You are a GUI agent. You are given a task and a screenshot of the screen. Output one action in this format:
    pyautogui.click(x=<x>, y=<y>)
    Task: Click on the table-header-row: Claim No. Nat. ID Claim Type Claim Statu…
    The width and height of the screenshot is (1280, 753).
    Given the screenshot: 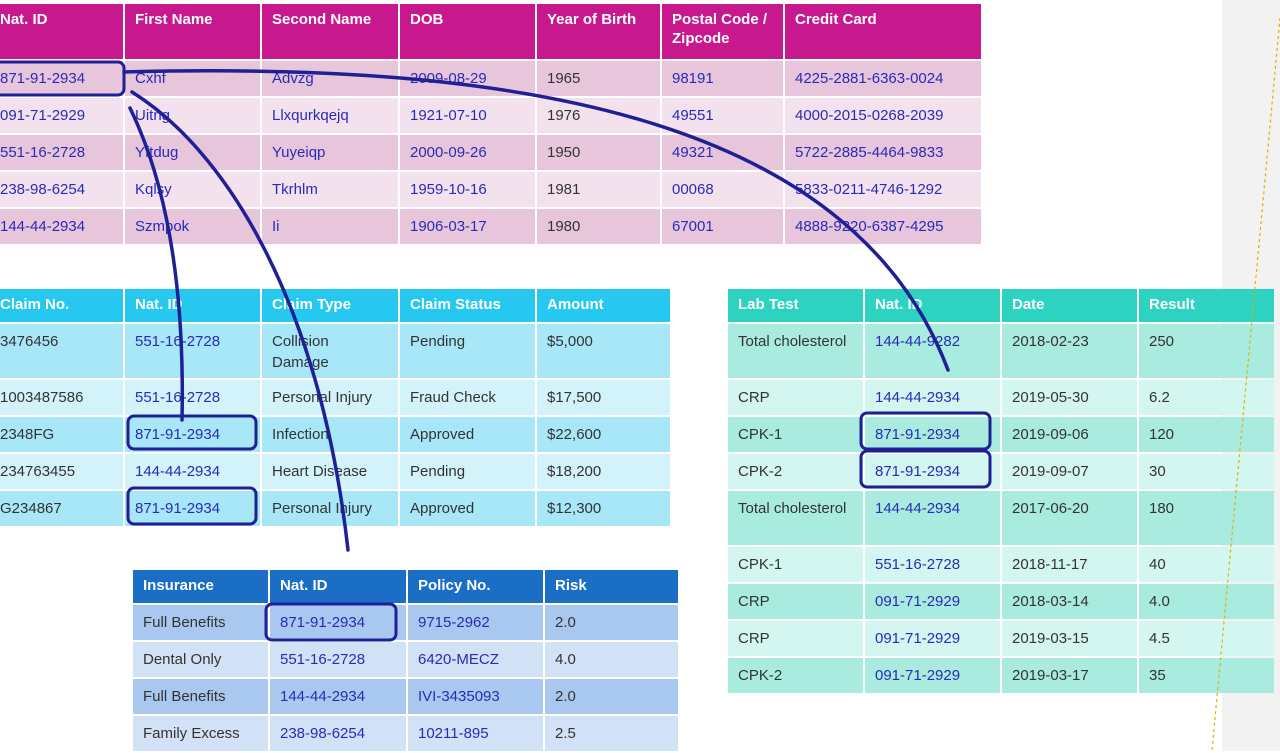 What is the action you would take?
    pyautogui.click(x=335, y=305)
    